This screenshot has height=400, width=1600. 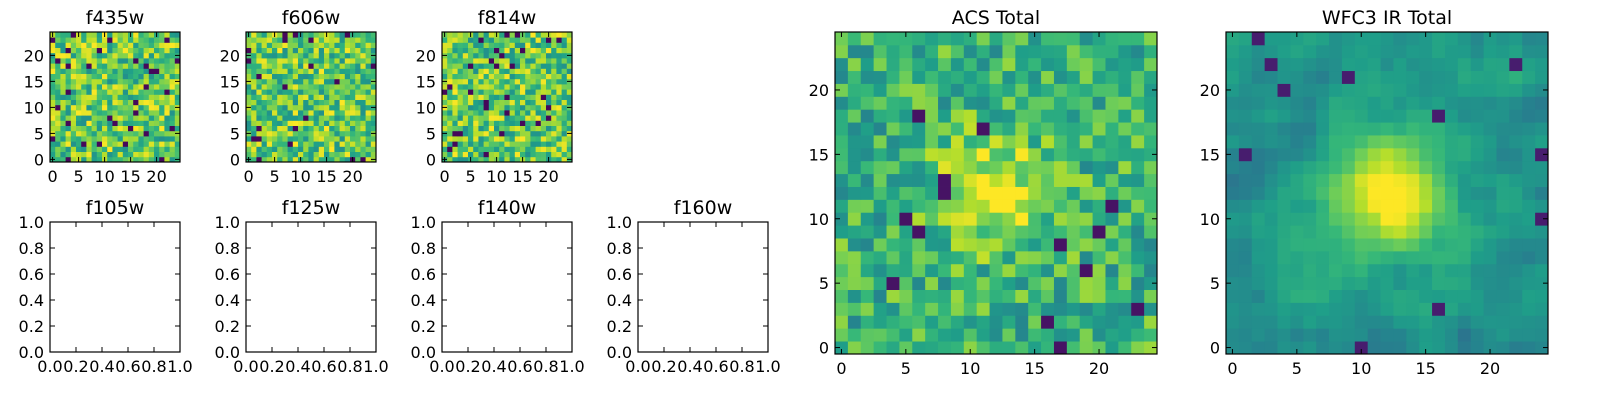 I want to click on x-tick-label: 0.2, so click(x=75, y=366).